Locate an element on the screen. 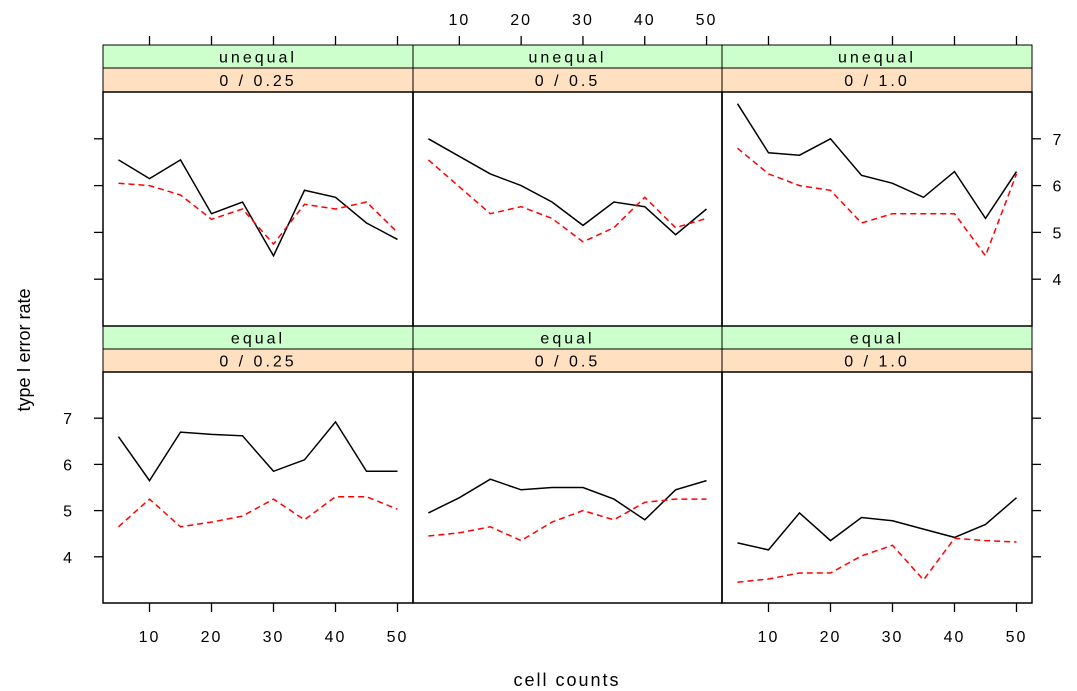 Image resolution: width=1077 pixels, height=691 pixels. panel: unequal 0 / 1.0 is located at coordinates (877, 185).